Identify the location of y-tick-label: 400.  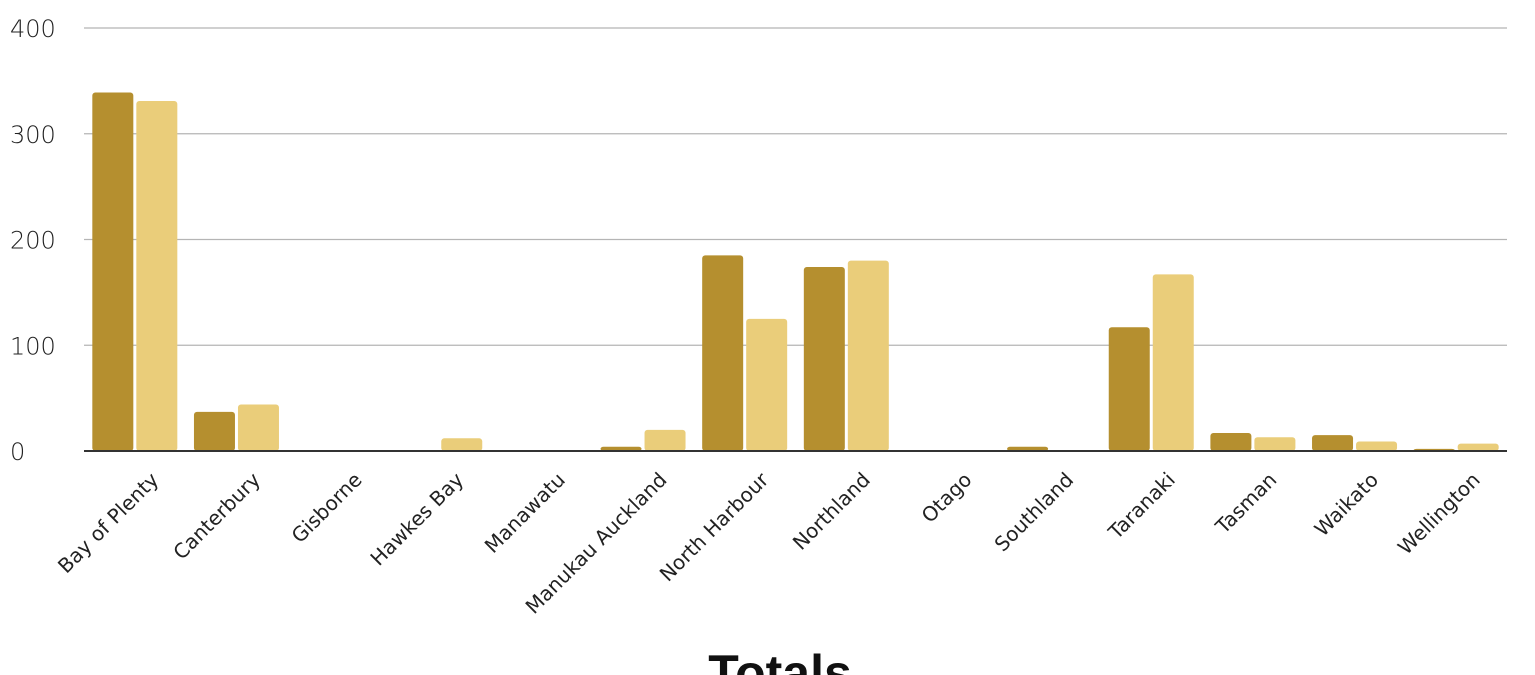
(33, 29).